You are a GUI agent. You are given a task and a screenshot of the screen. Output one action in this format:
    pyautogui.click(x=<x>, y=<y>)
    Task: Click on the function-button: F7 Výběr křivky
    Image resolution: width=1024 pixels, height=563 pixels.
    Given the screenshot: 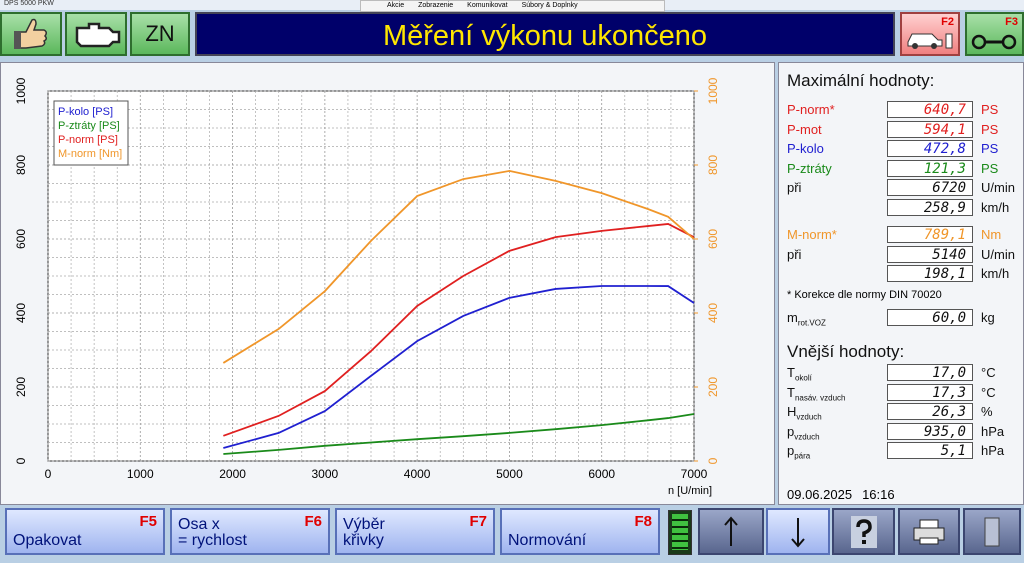 What is the action you would take?
    pyautogui.click(x=415, y=531)
    